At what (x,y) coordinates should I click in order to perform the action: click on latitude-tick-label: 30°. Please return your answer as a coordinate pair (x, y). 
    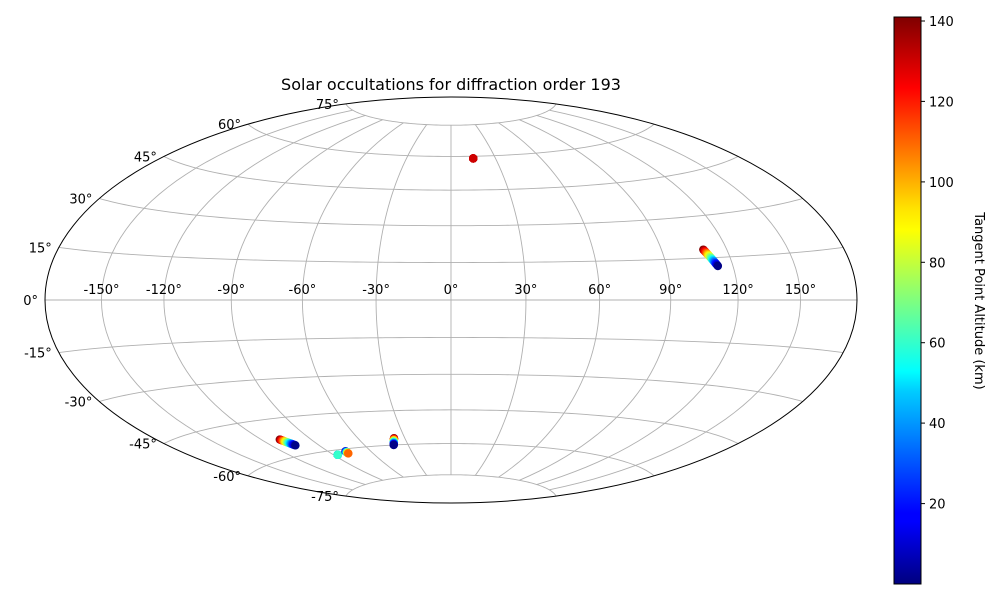
    Looking at the image, I should click on (80, 200).